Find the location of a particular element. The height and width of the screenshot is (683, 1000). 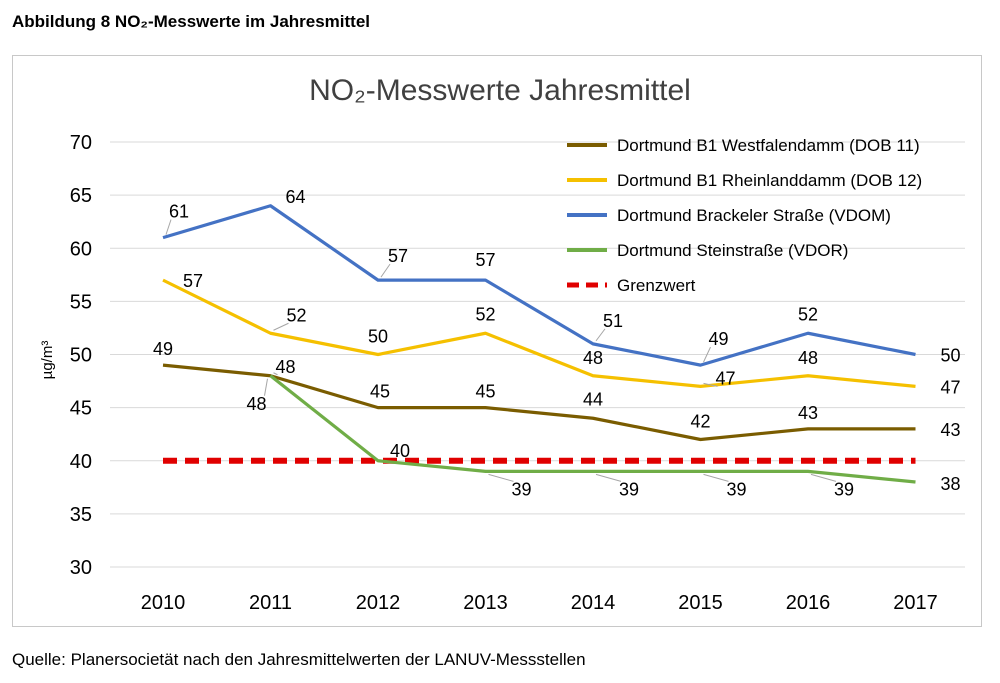

x-tick-label: 2011 is located at coordinates (270, 603).